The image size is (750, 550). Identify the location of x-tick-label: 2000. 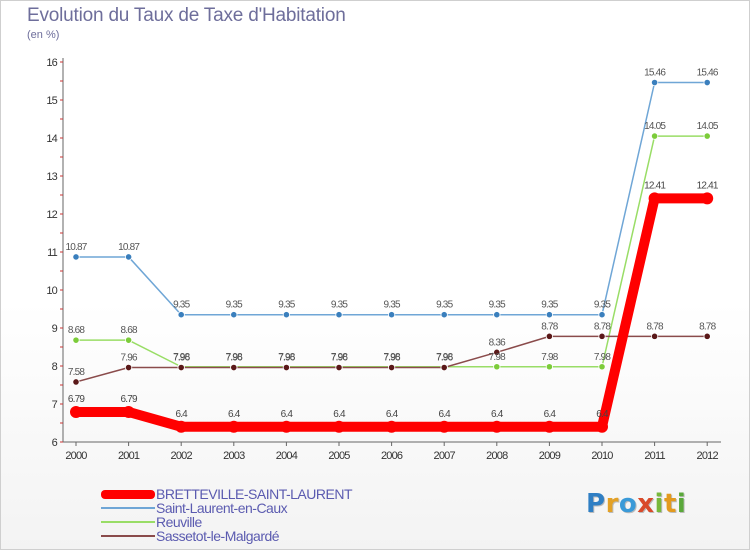
(76, 456).